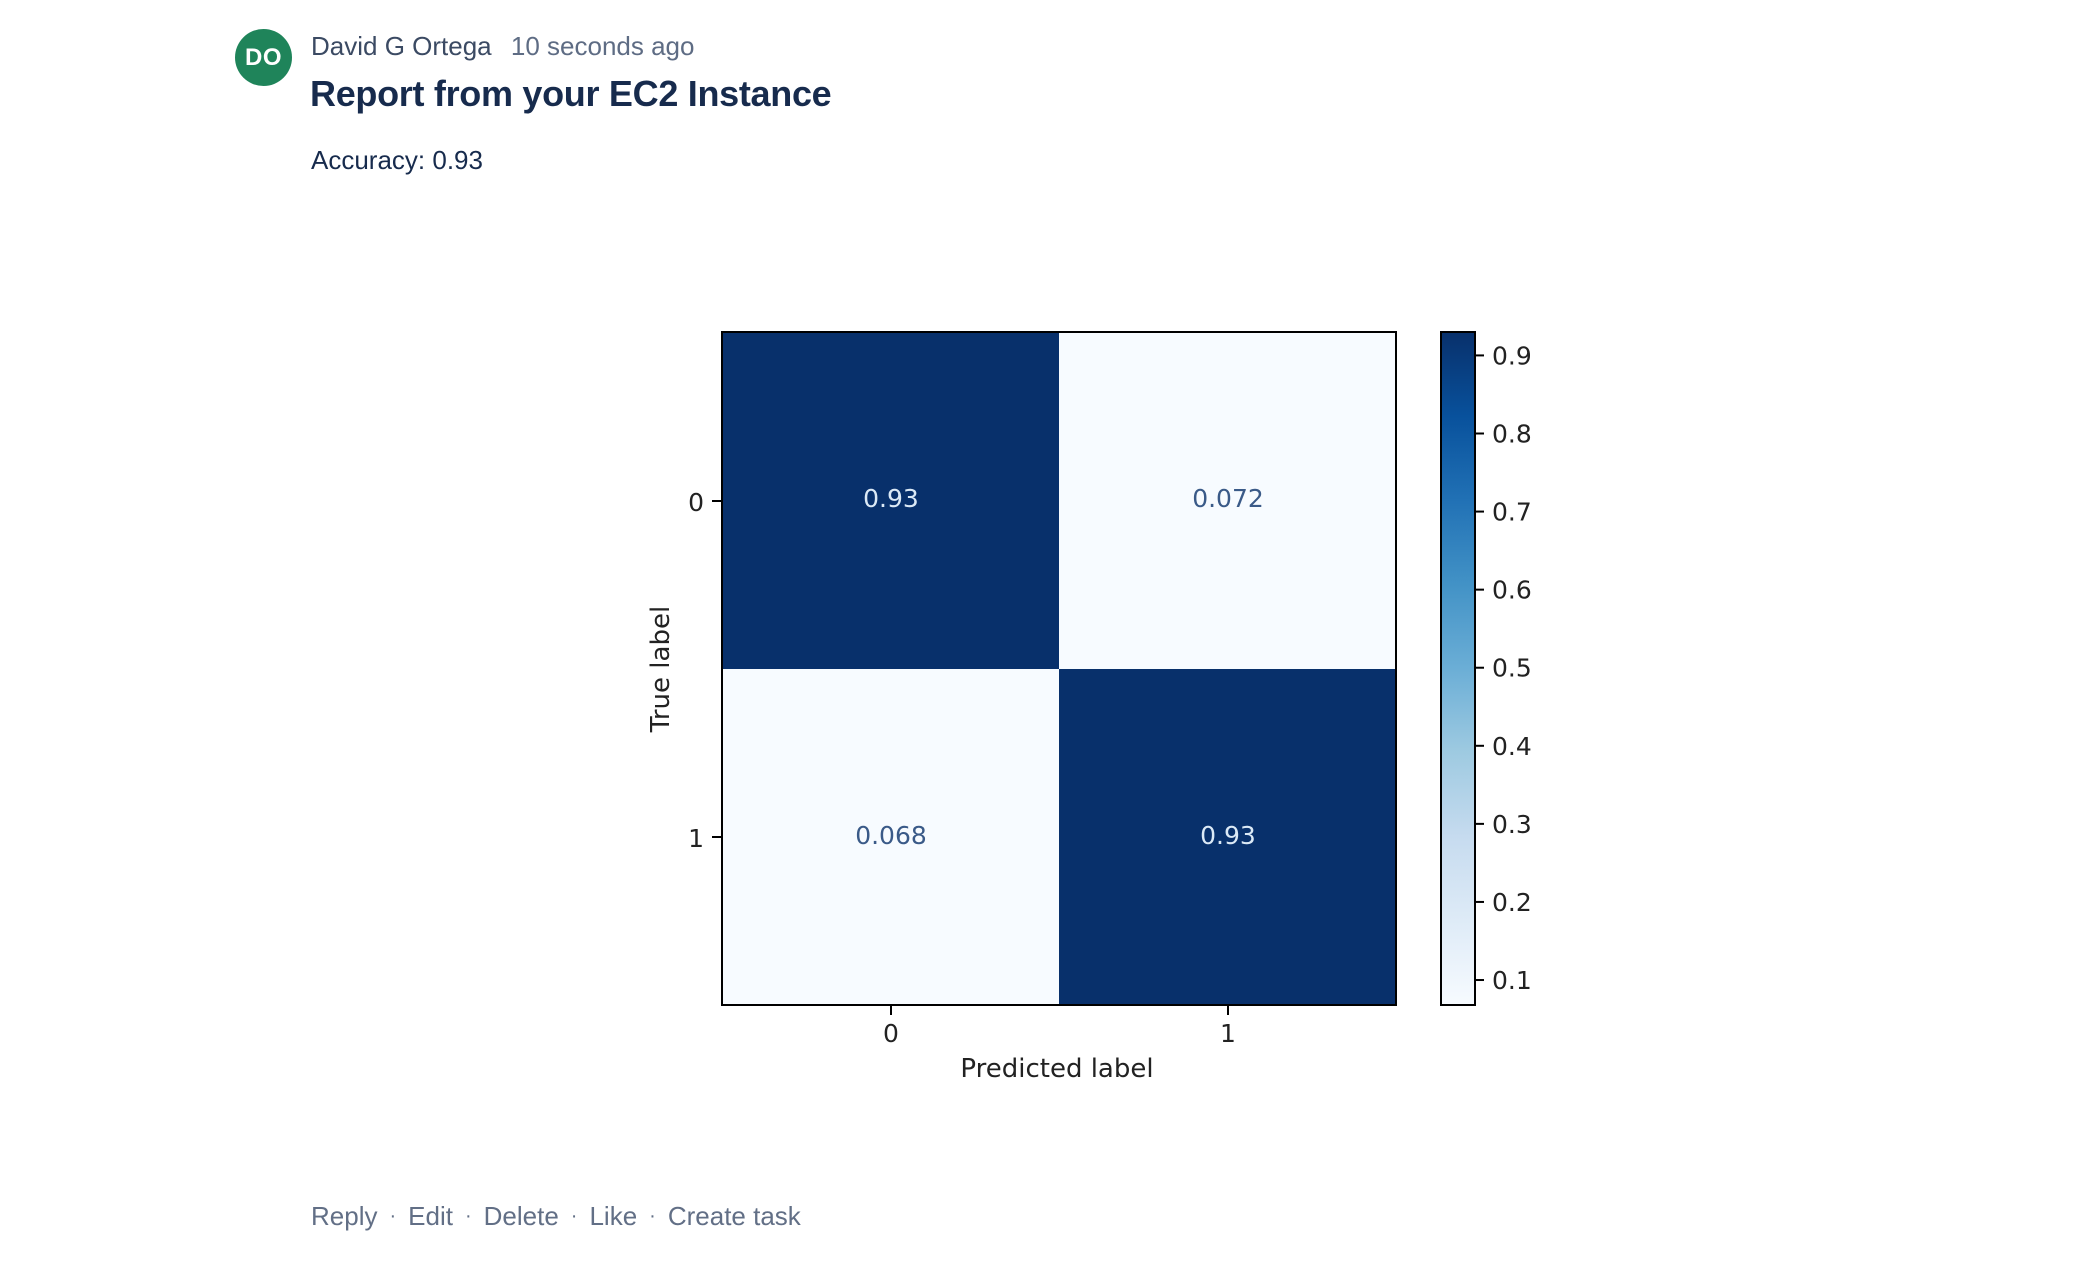  Describe the element at coordinates (1512, 824) in the screenshot. I see `colorbar-tick-label: 0.3` at that location.